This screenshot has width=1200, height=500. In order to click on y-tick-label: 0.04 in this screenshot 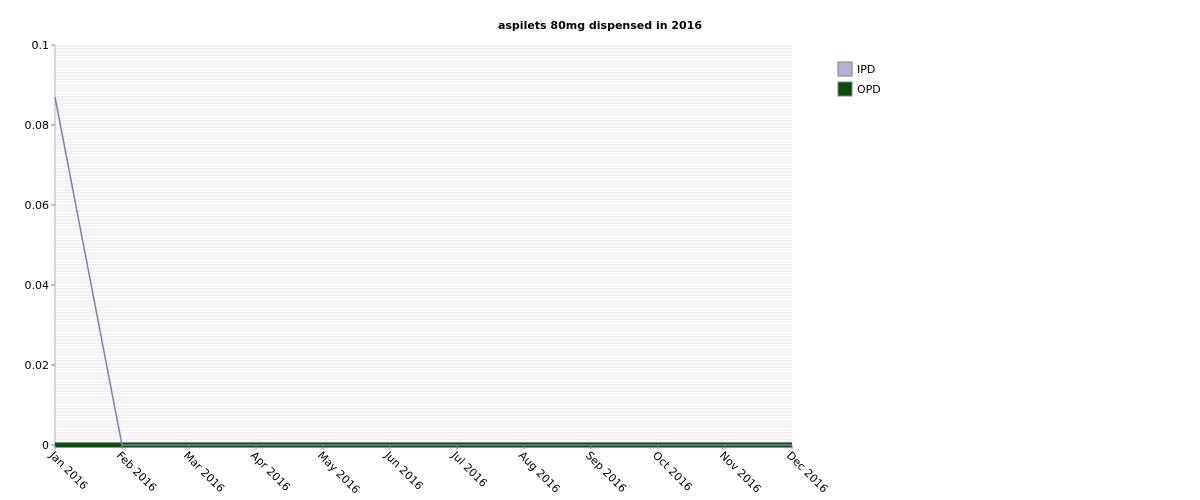, I will do `click(37, 285)`.